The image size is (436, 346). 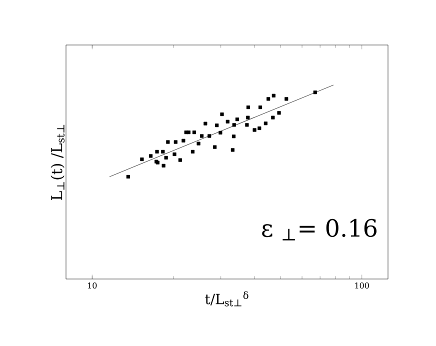 What do you see at coordinates (226, 298) in the screenshot?
I see `x-axis-title: t/L$_{st⊥}$δ` at bounding box center [226, 298].